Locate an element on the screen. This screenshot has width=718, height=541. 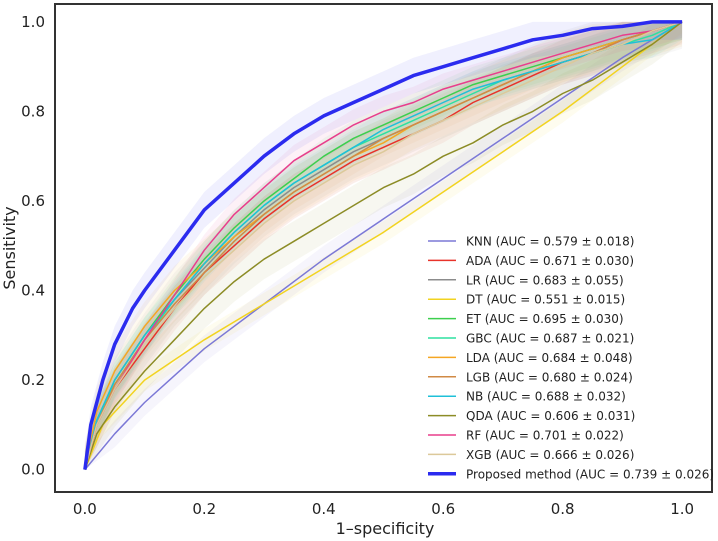
legend-label: DT (AUC = 0.551 ± 0.015) is located at coordinates (545, 300).